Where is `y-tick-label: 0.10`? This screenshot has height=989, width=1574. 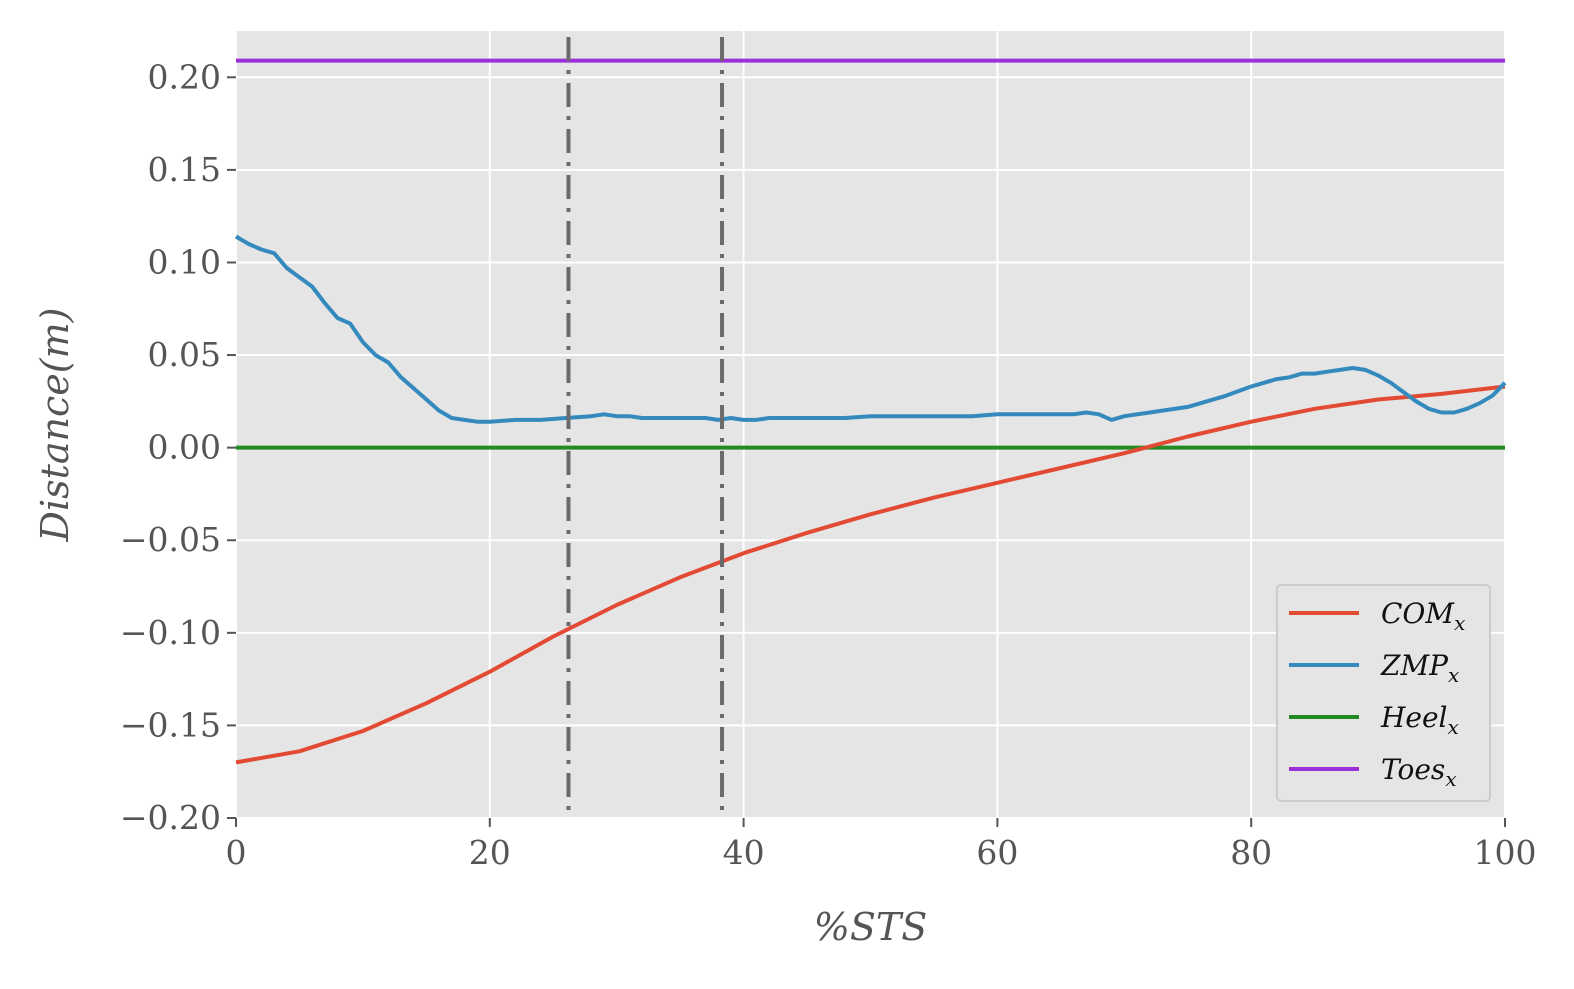
y-tick-label: 0.10 is located at coordinates (184, 261).